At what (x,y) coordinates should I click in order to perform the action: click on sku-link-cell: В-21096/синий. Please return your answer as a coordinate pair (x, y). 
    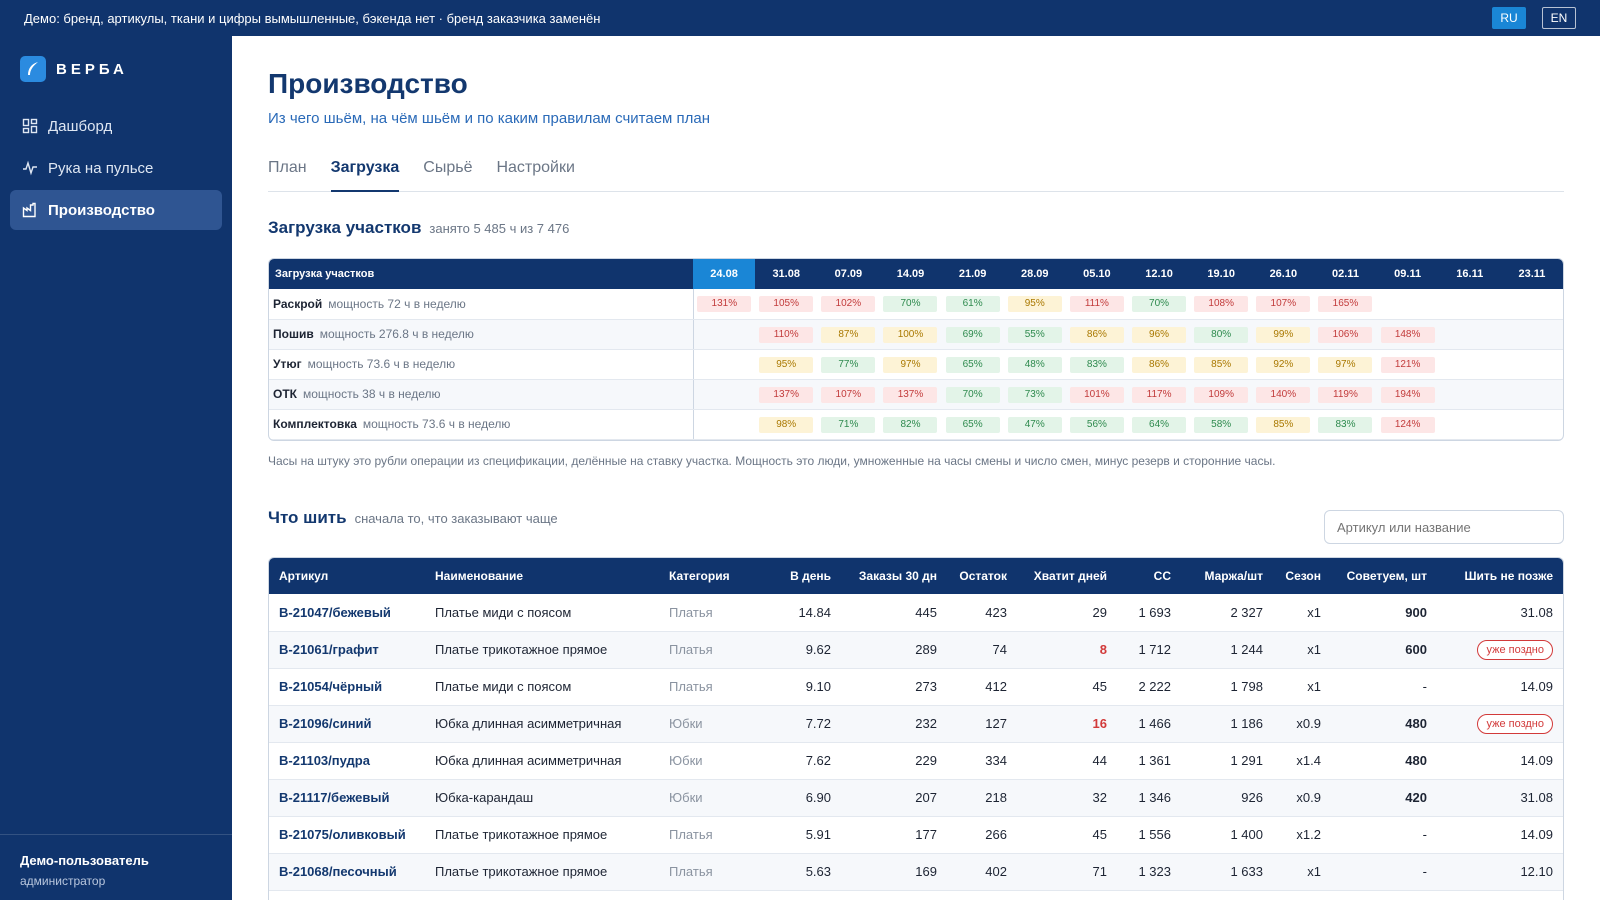
    Looking at the image, I should click on (347, 724).